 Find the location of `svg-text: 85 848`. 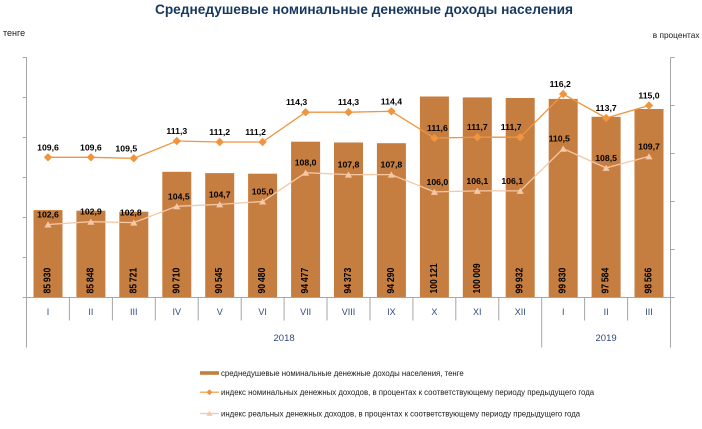

svg-text: 85 848 is located at coordinates (90, 280).